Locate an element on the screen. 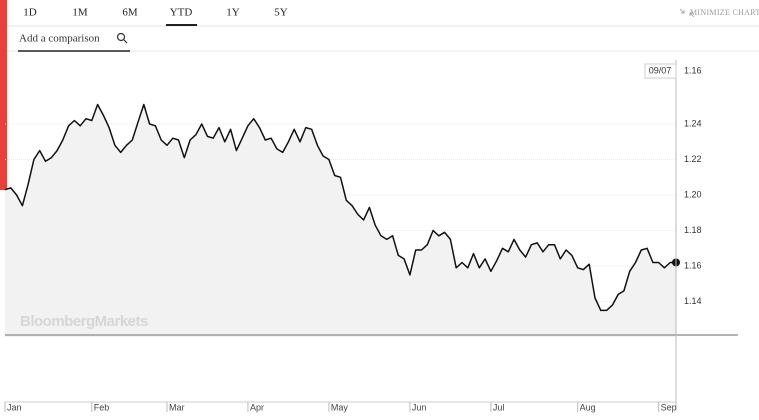 The height and width of the screenshot is (420, 759). readout-box is located at coordinates (660, 71).